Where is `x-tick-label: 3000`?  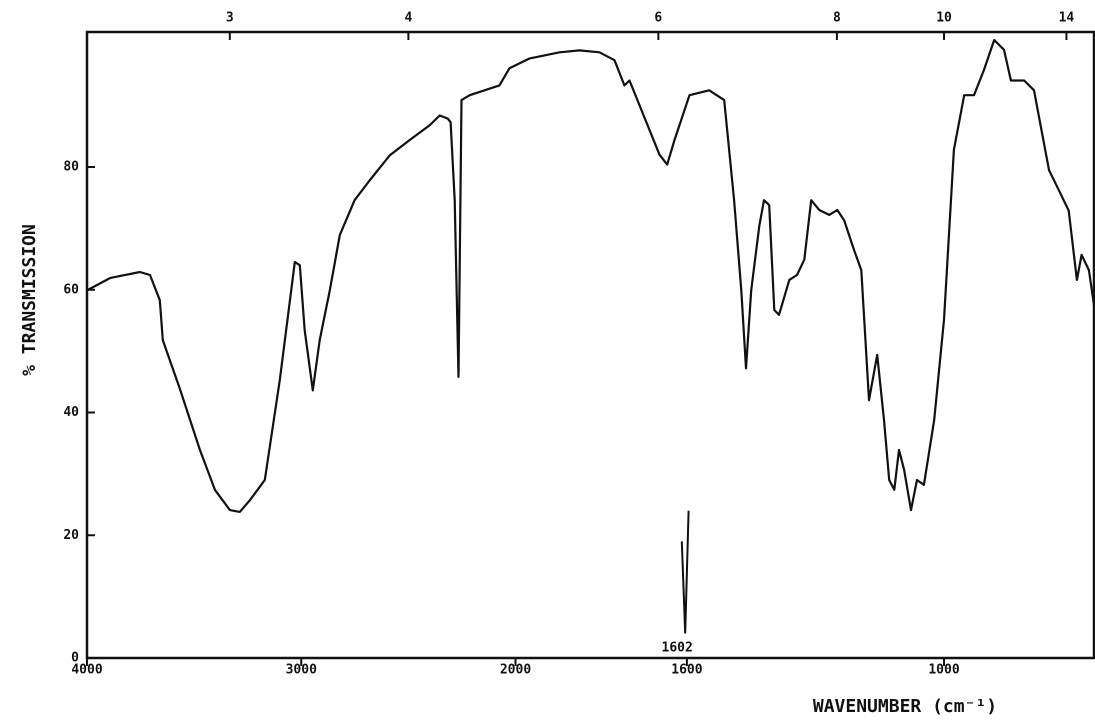 x-tick-label: 3000 is located at coordinates (301, 670).